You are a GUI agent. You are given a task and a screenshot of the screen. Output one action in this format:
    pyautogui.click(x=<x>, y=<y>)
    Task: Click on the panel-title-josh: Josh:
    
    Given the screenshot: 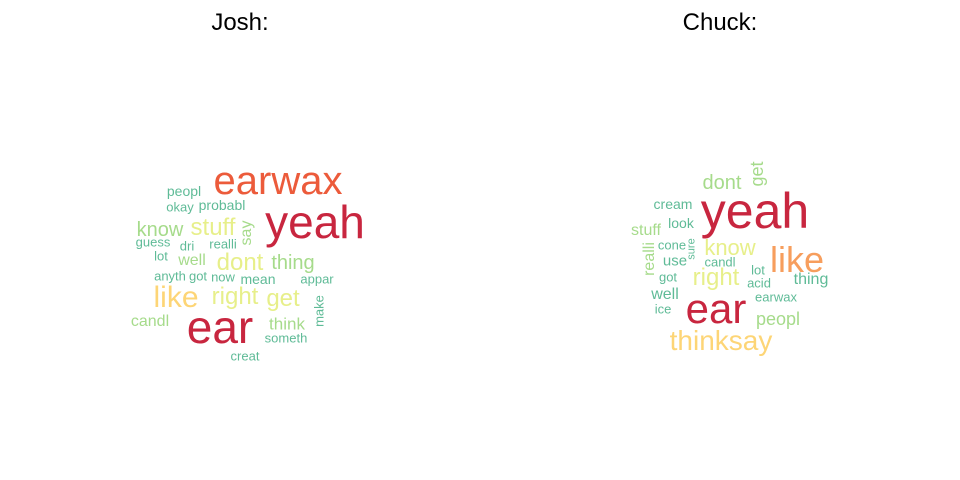 What is the action you would take?
    pyautogui.click(x=240, y=22)
    